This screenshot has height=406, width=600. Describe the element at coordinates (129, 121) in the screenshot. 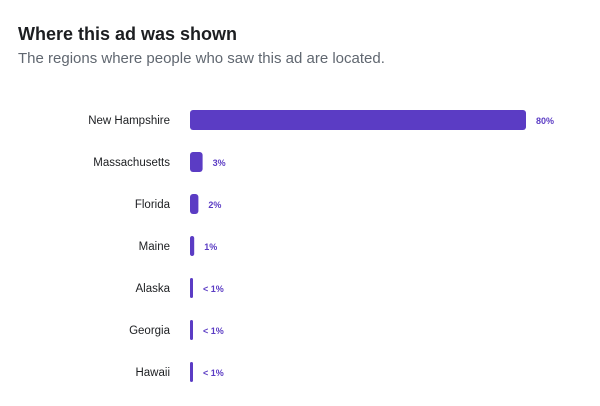

I see `category-label-new-hampshire: New Hampshire` at that location.